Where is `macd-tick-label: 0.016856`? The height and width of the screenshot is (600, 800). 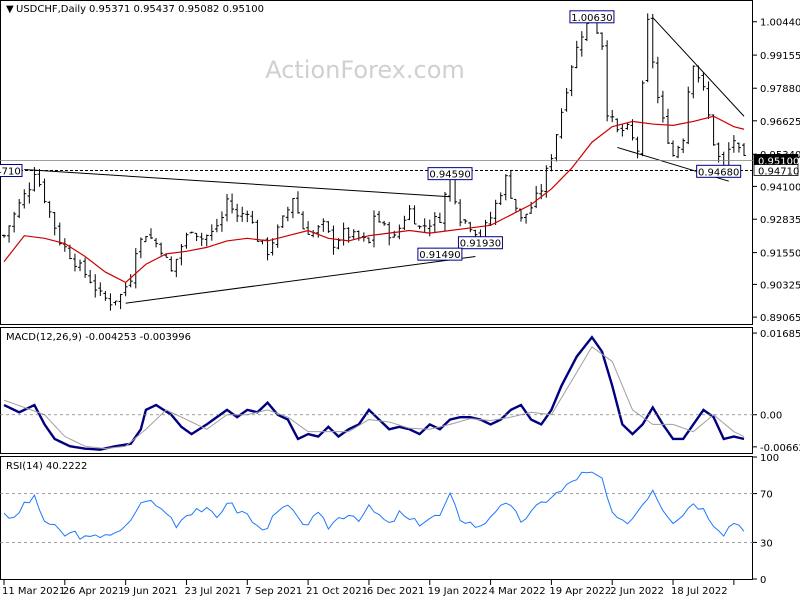
macd-tick-label: 0.016856 is located at coordinates (780, 334).